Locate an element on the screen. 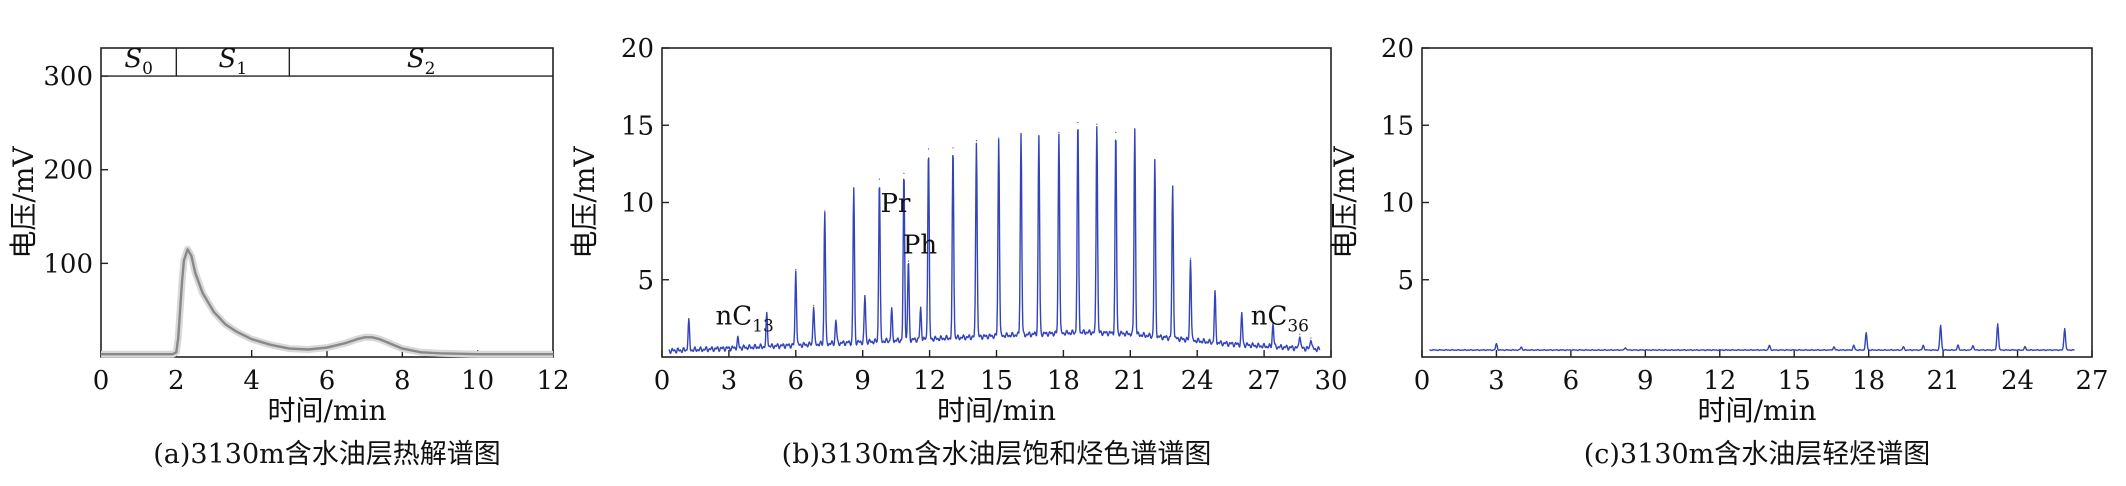  peak-annotation: nC36 is located at coordinates (1280, 319).